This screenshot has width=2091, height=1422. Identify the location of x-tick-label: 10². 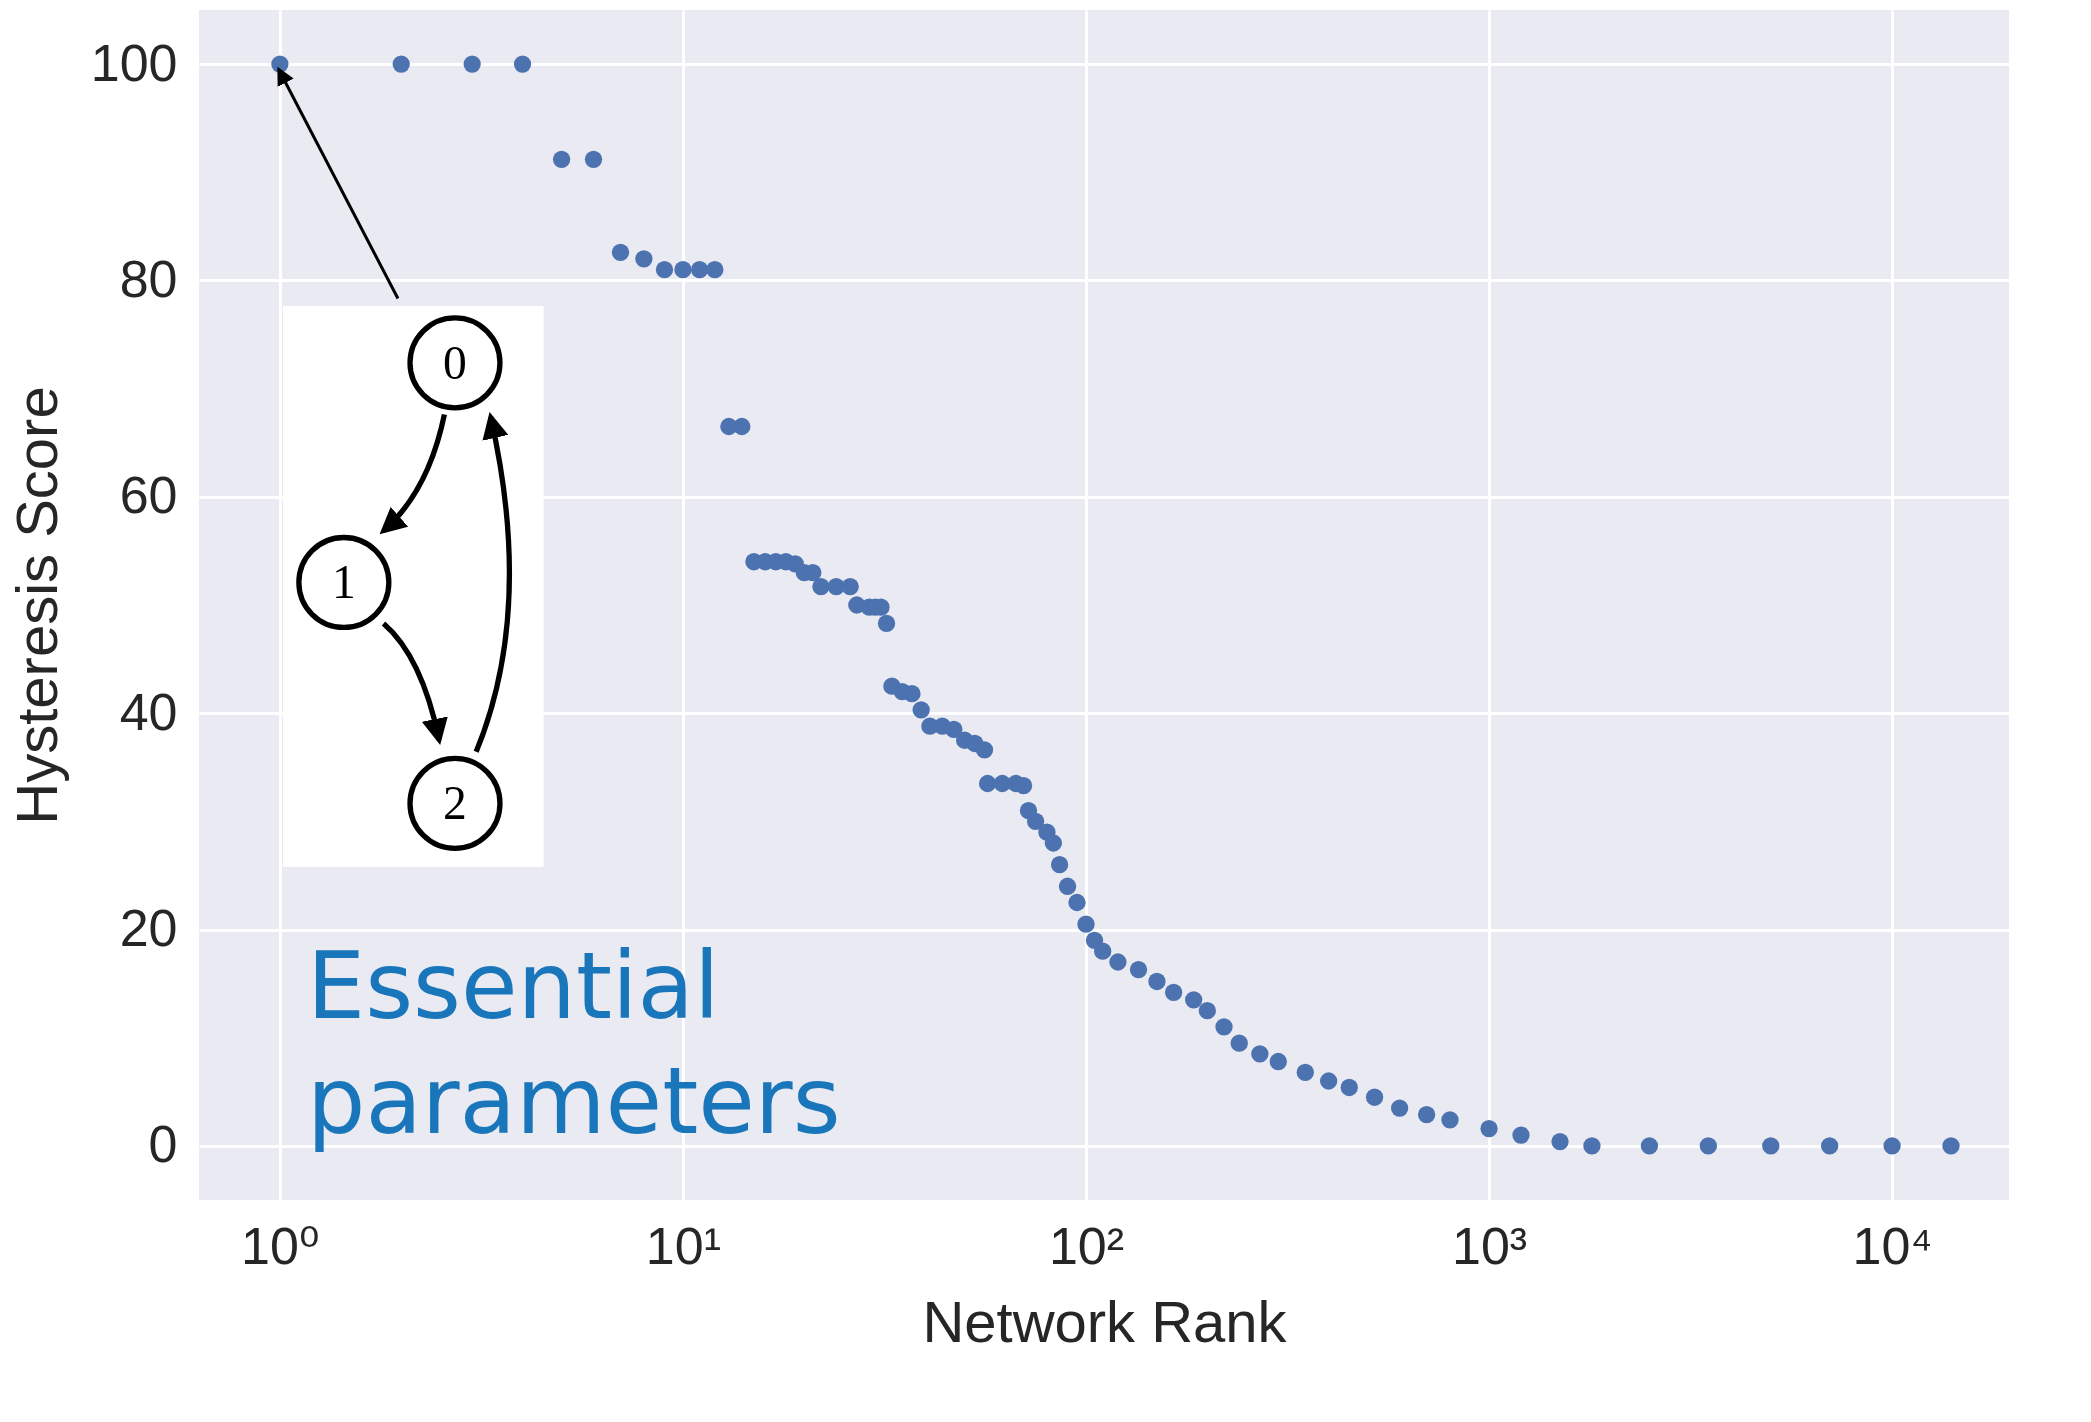
(1086, 1245).